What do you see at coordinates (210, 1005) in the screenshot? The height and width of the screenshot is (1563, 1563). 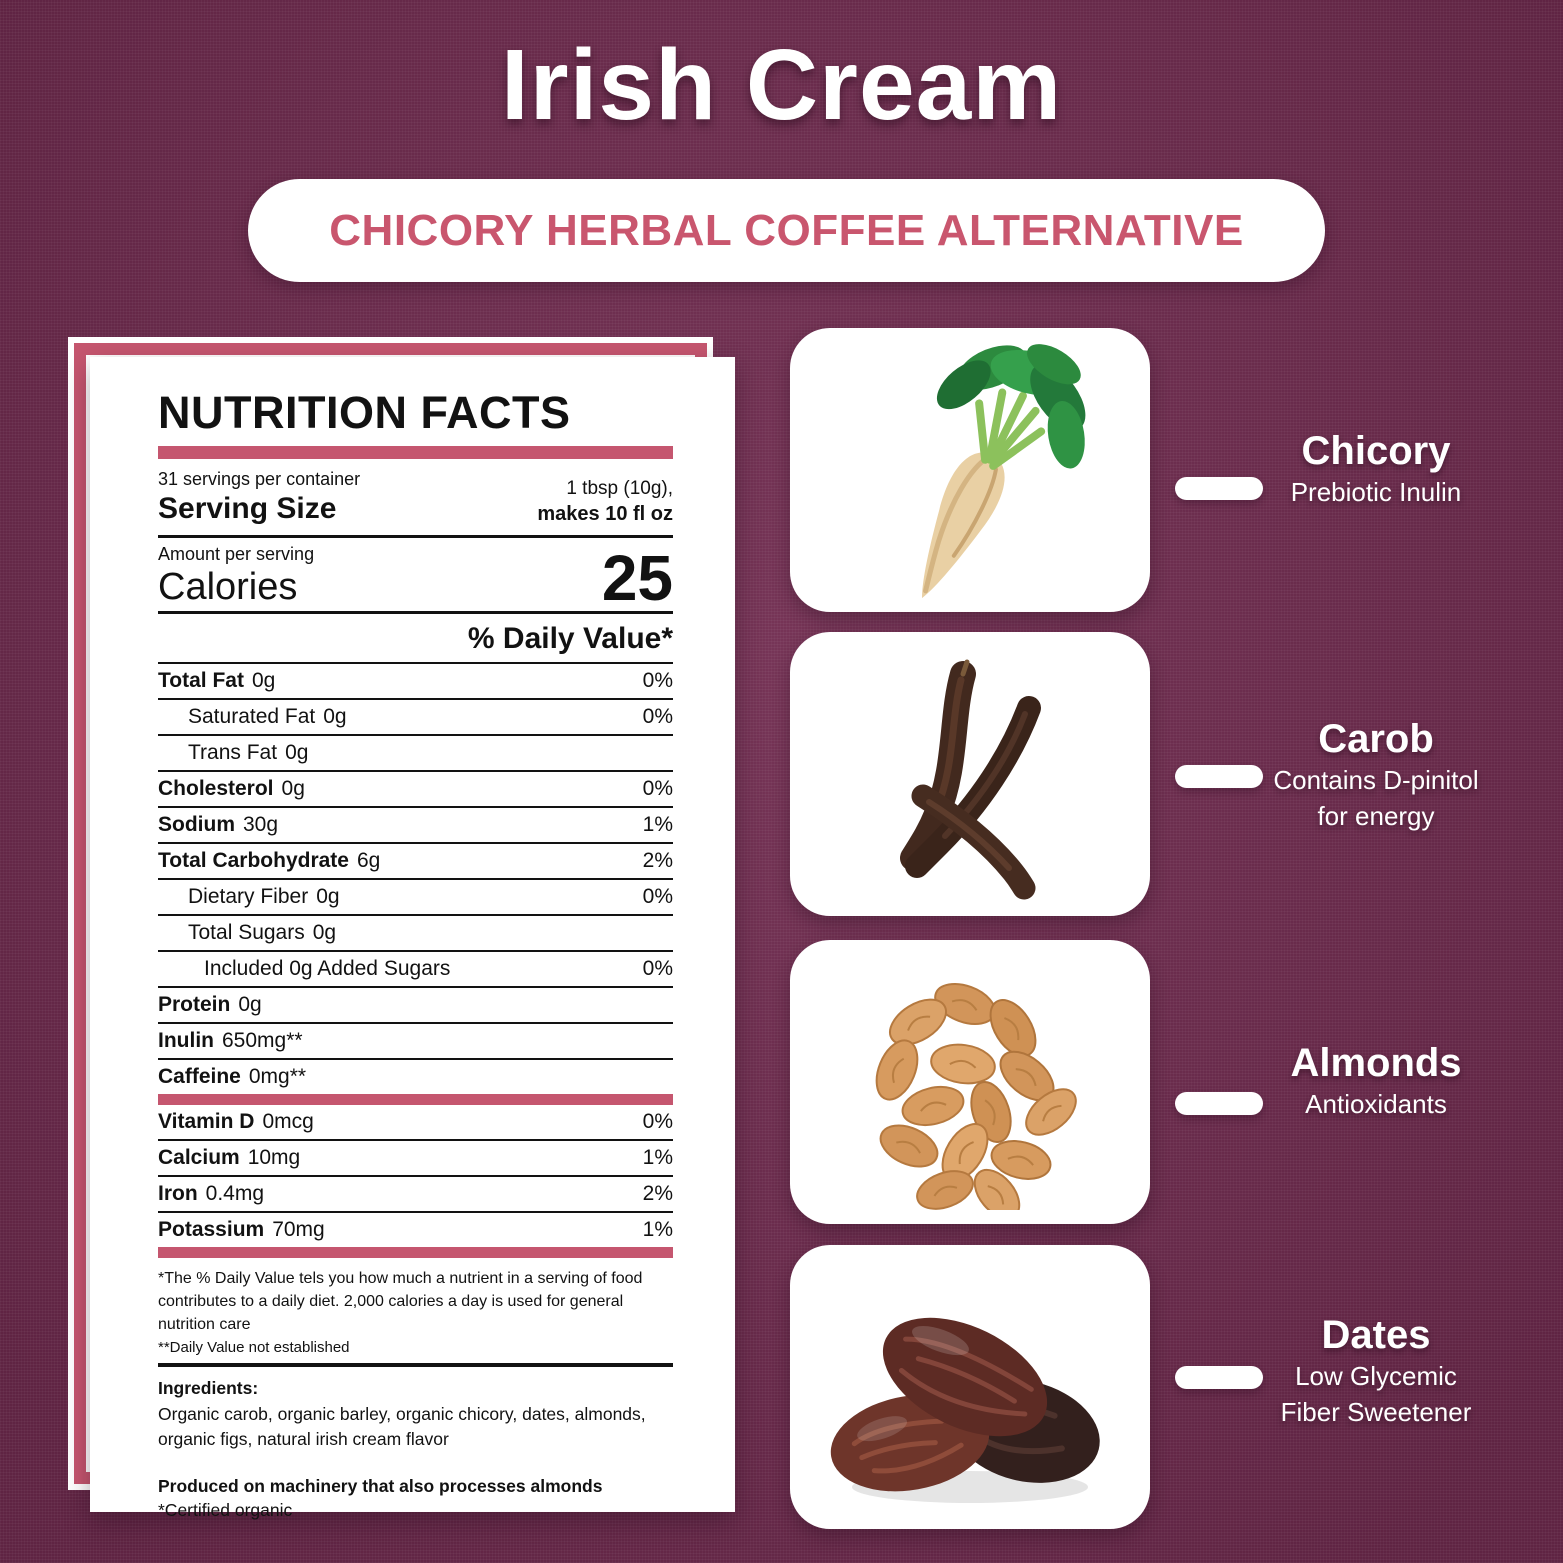 I see `row-name: Protein 0g` at bounding box center [210, 1005].